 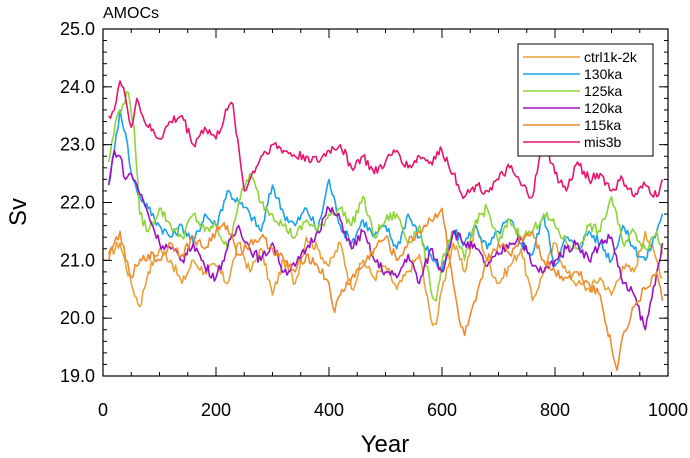 What do you see at coordinates (77, 318) in the screenshot?
I see `y-tick-label: 20.0` at bounding box center [77, 318].